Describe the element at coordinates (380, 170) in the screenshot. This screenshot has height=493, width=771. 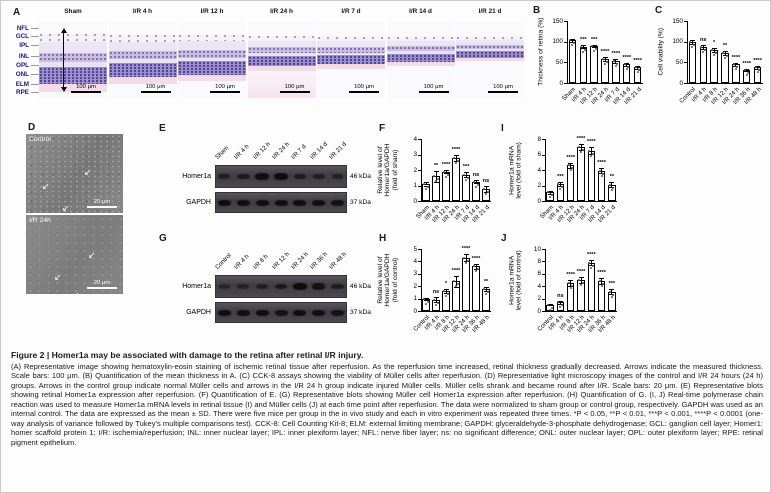
I see `y-axis-label-line: Relative level of` at that location.